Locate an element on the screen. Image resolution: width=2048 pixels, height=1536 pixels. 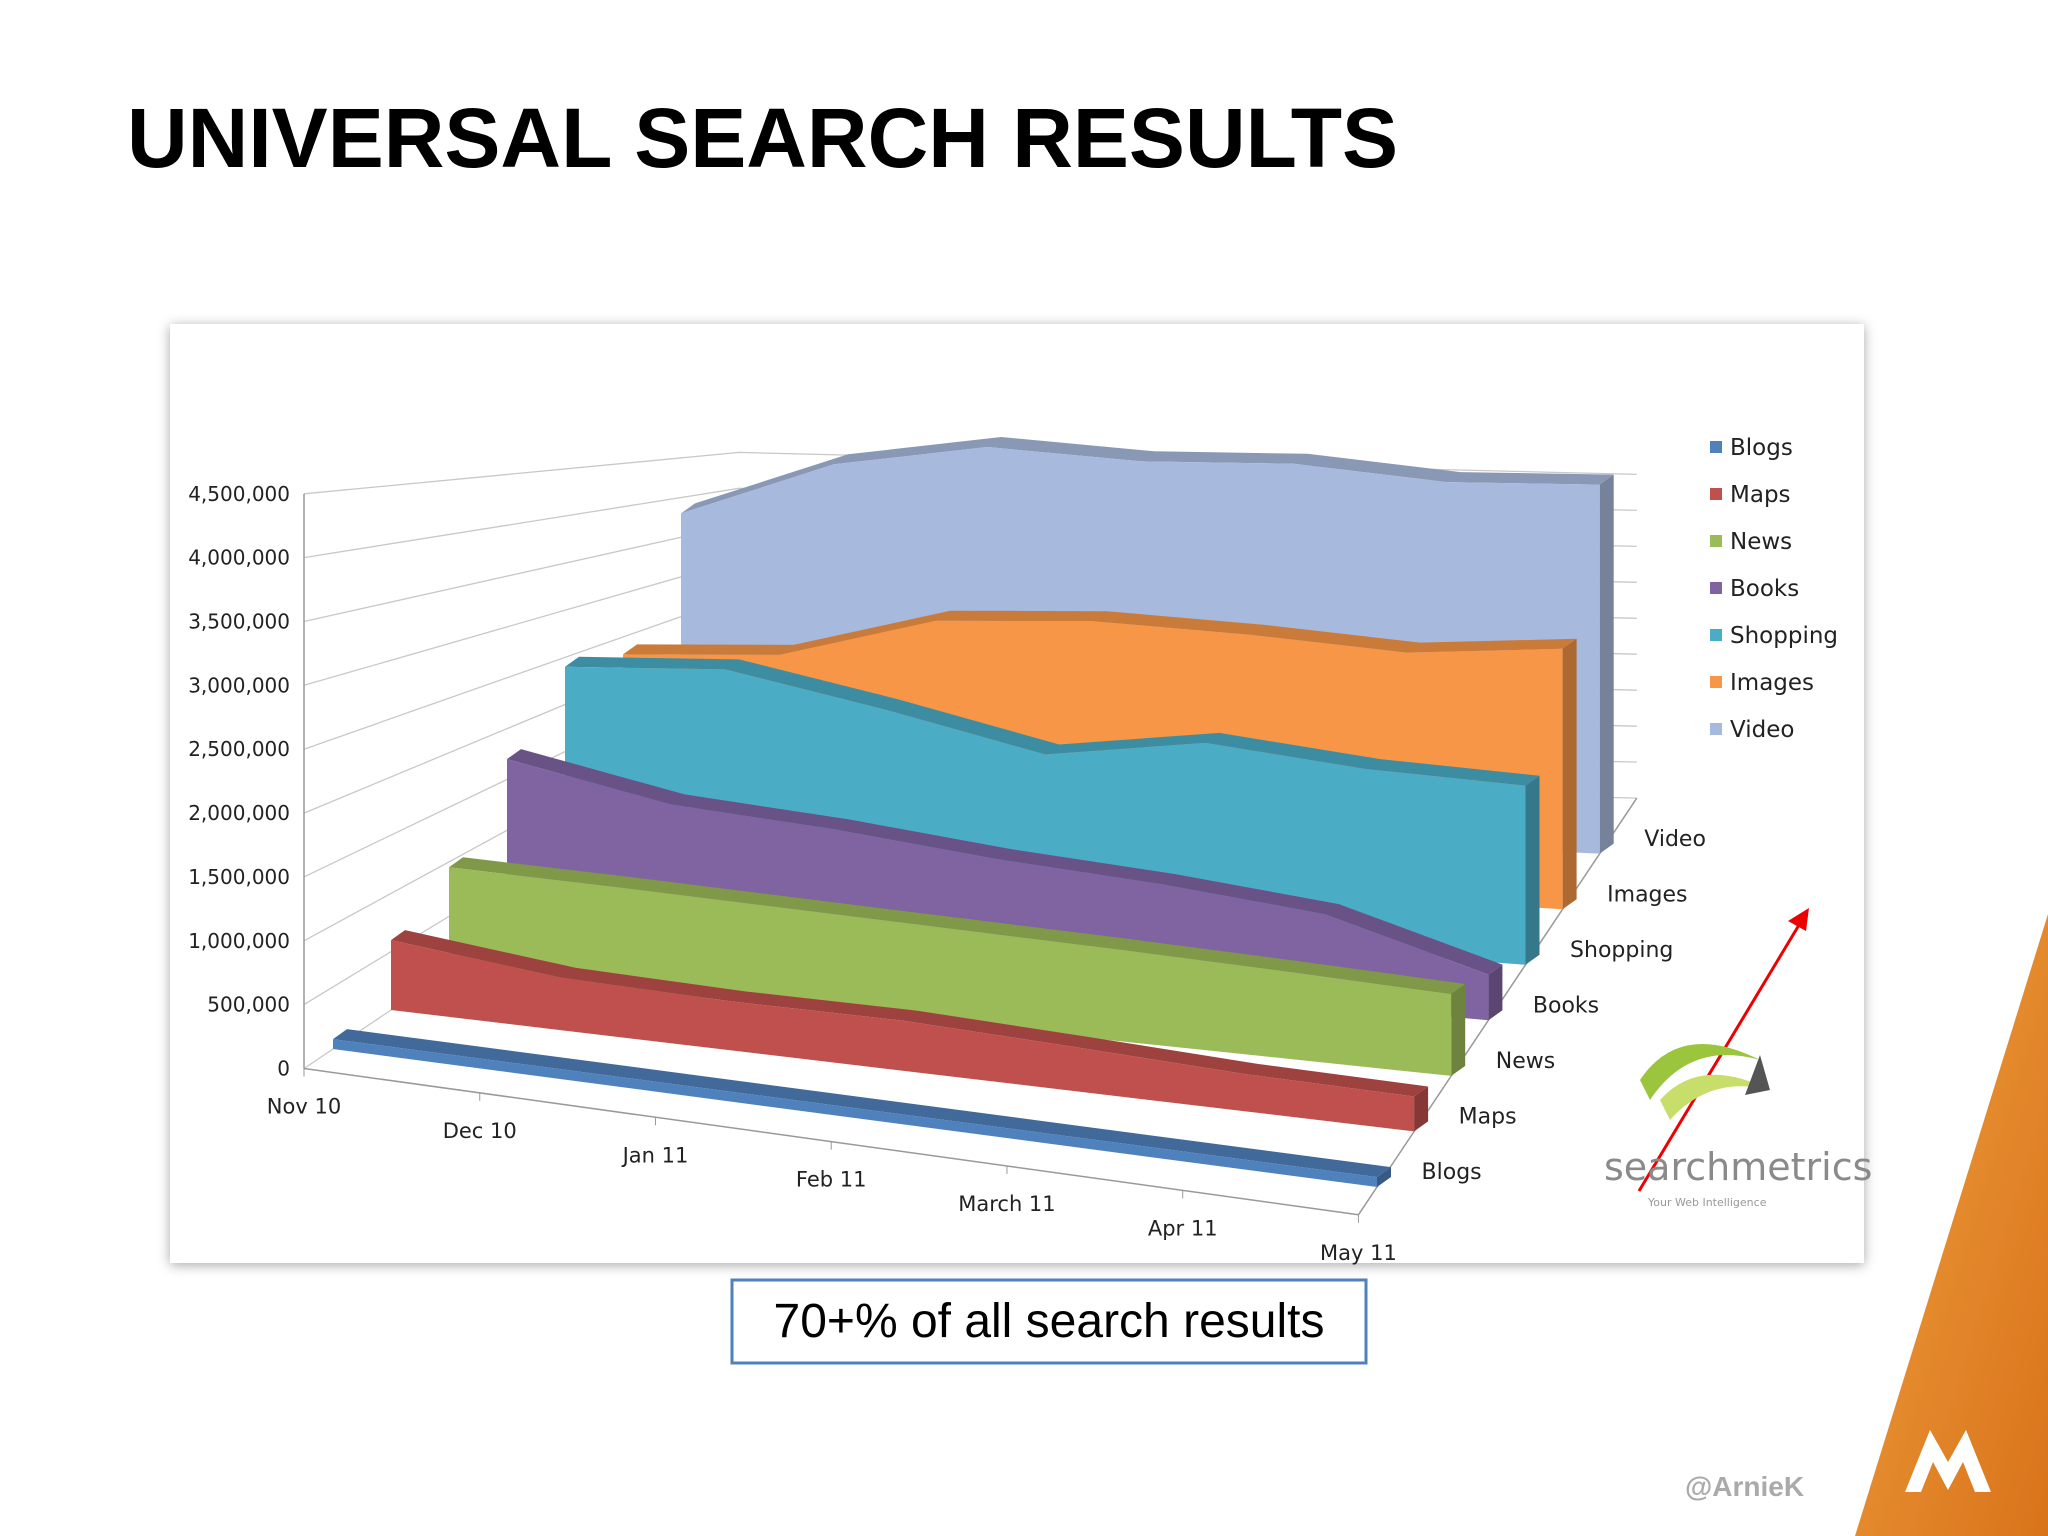
x-tick-label: Nov 10 is located at coordinates (304, 1107).